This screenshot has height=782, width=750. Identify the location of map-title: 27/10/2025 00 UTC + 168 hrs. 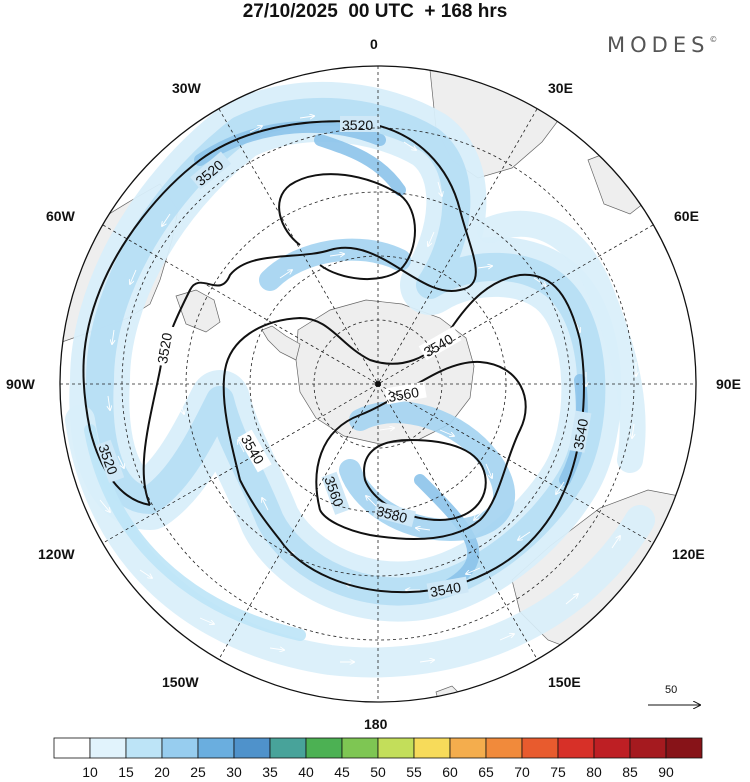
(375, 11).